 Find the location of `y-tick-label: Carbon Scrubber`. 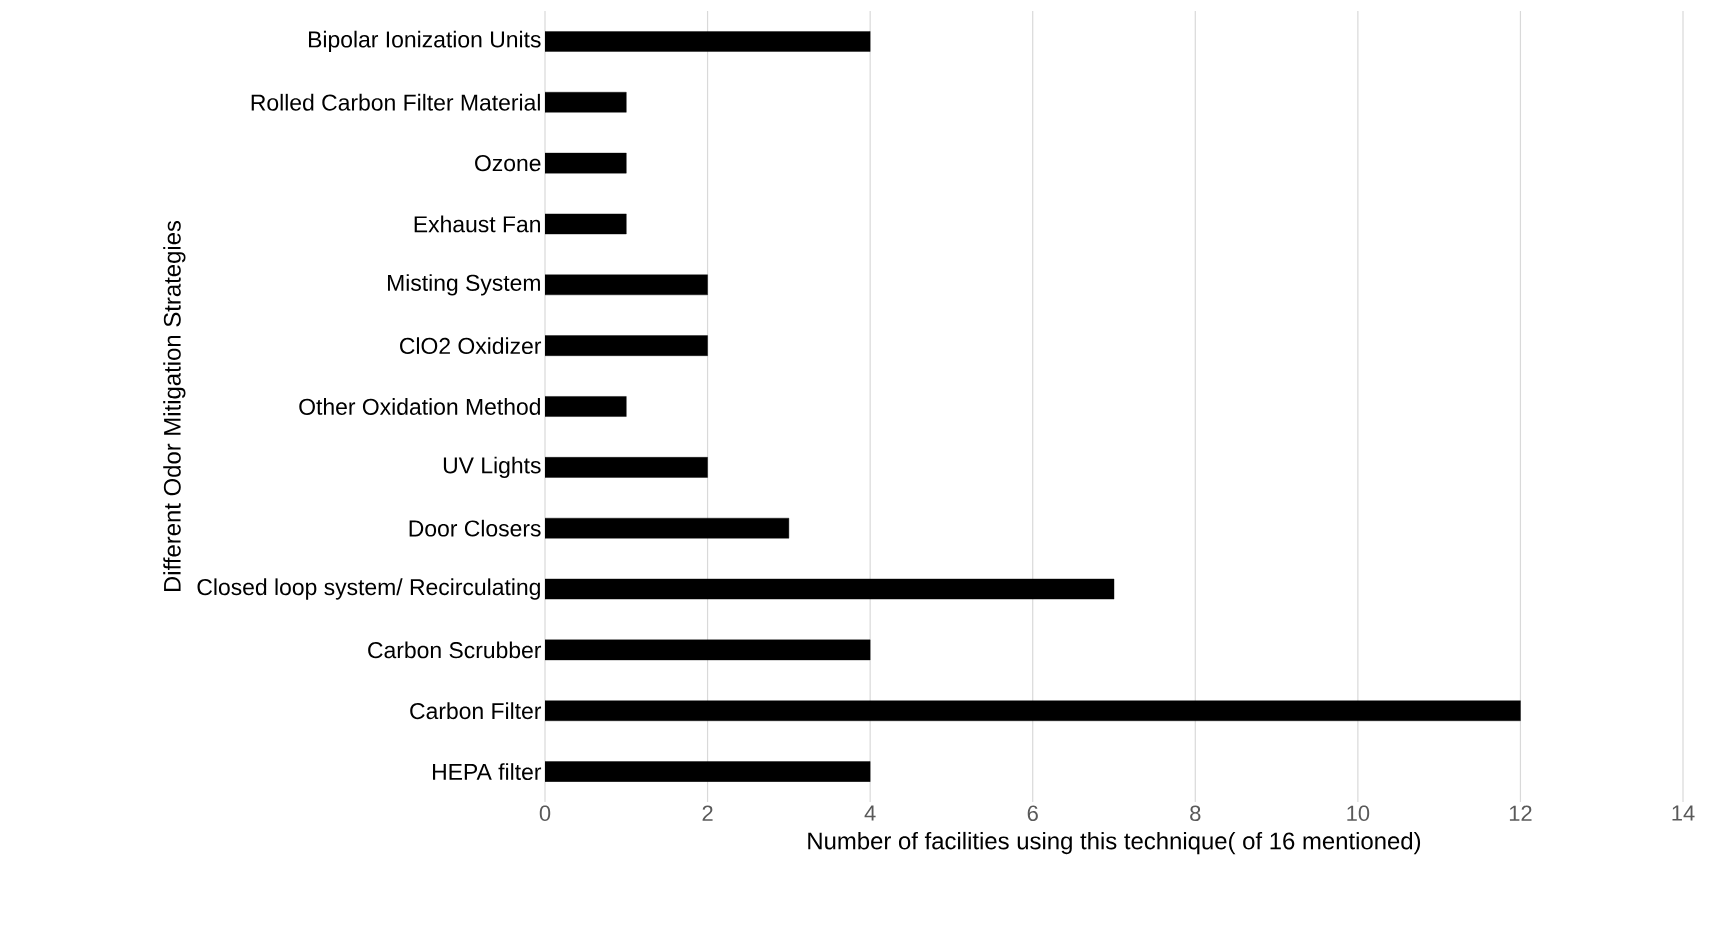

y-tick-label: Carbon Scrubber is located at coordinates (455, 650).